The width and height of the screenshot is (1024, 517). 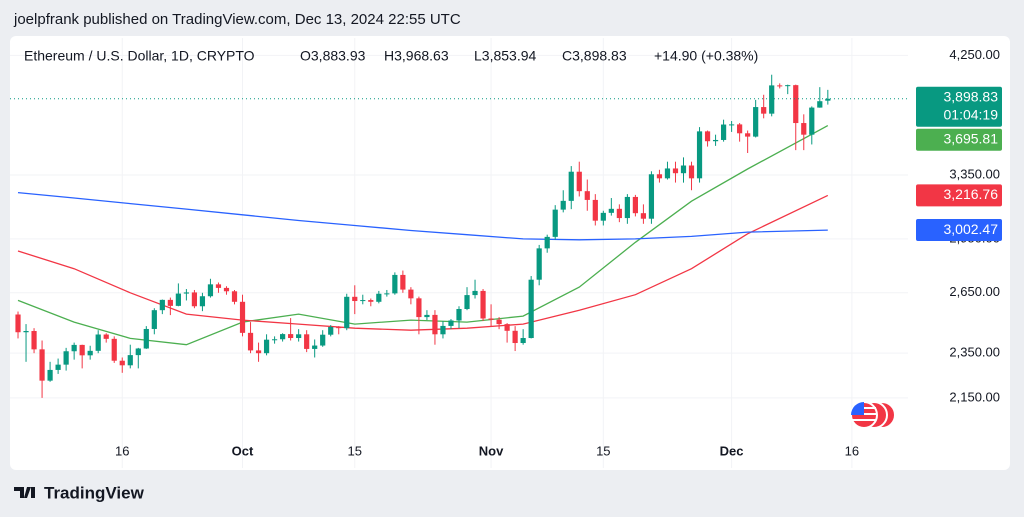 What do you see at coordinates (732, 450) in the screenshot?
I see `x-tick-label: Dec` at bounding box center [732, 450].